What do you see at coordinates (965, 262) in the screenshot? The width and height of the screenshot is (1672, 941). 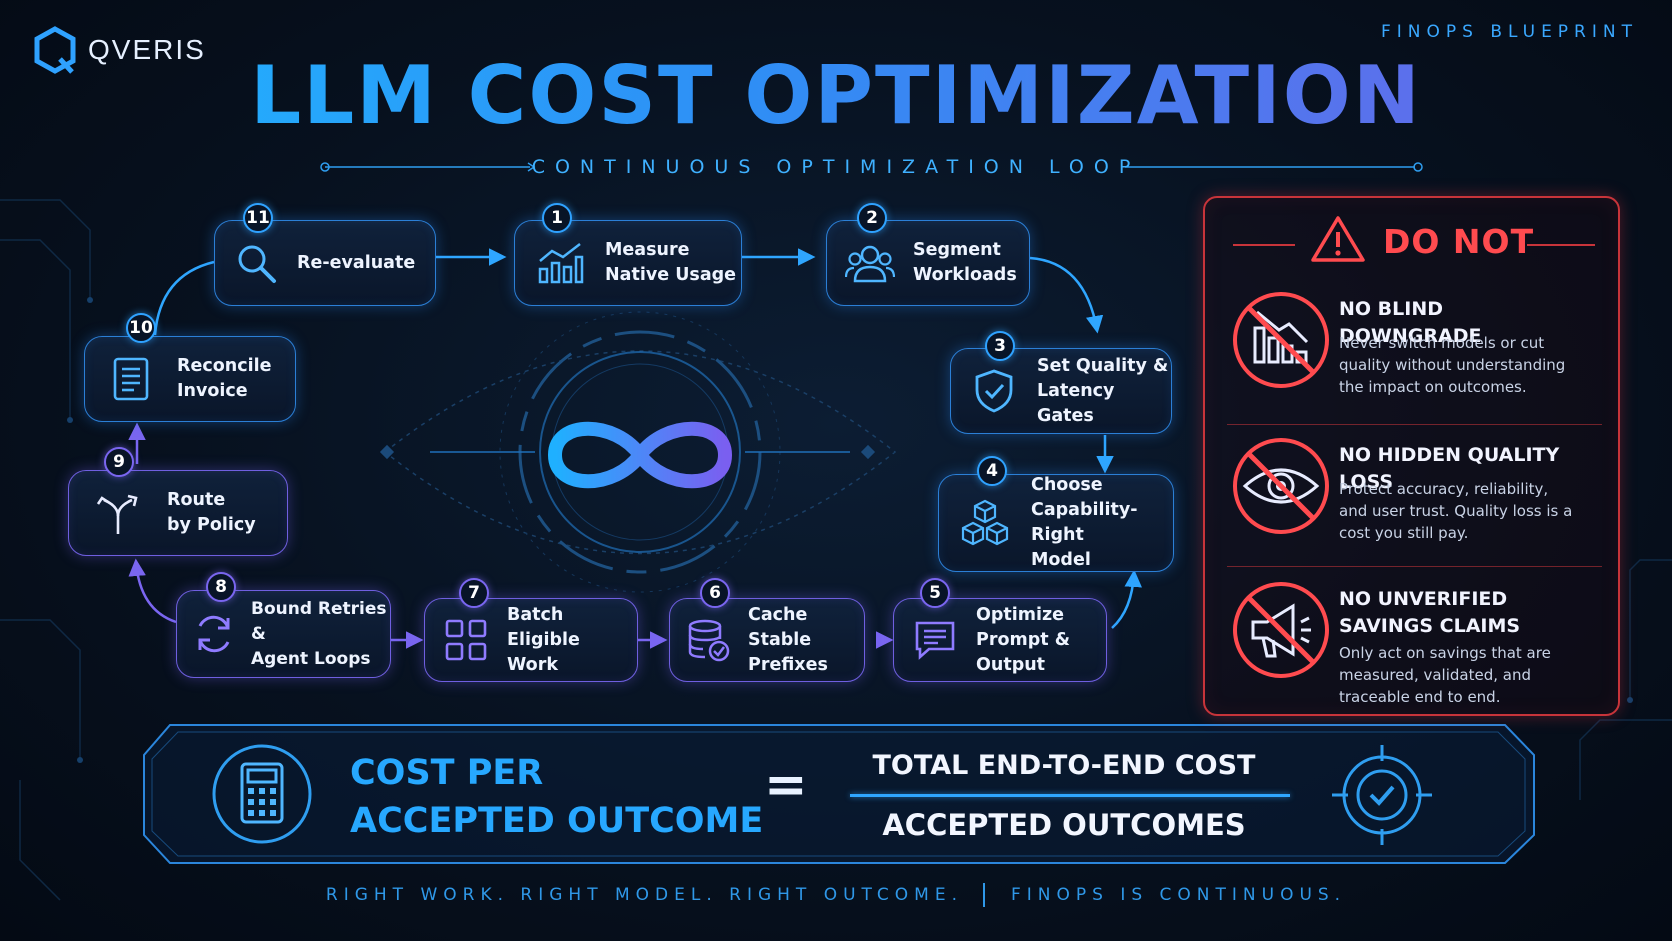 I see `step-label: Segment Workloads` at bounding box center [965, 262].